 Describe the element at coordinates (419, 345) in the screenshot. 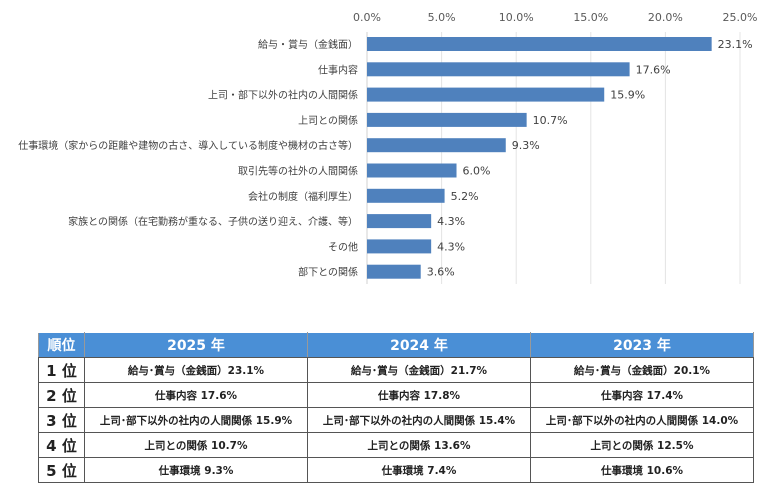

I see `header-2024: 2024 年` at that location.